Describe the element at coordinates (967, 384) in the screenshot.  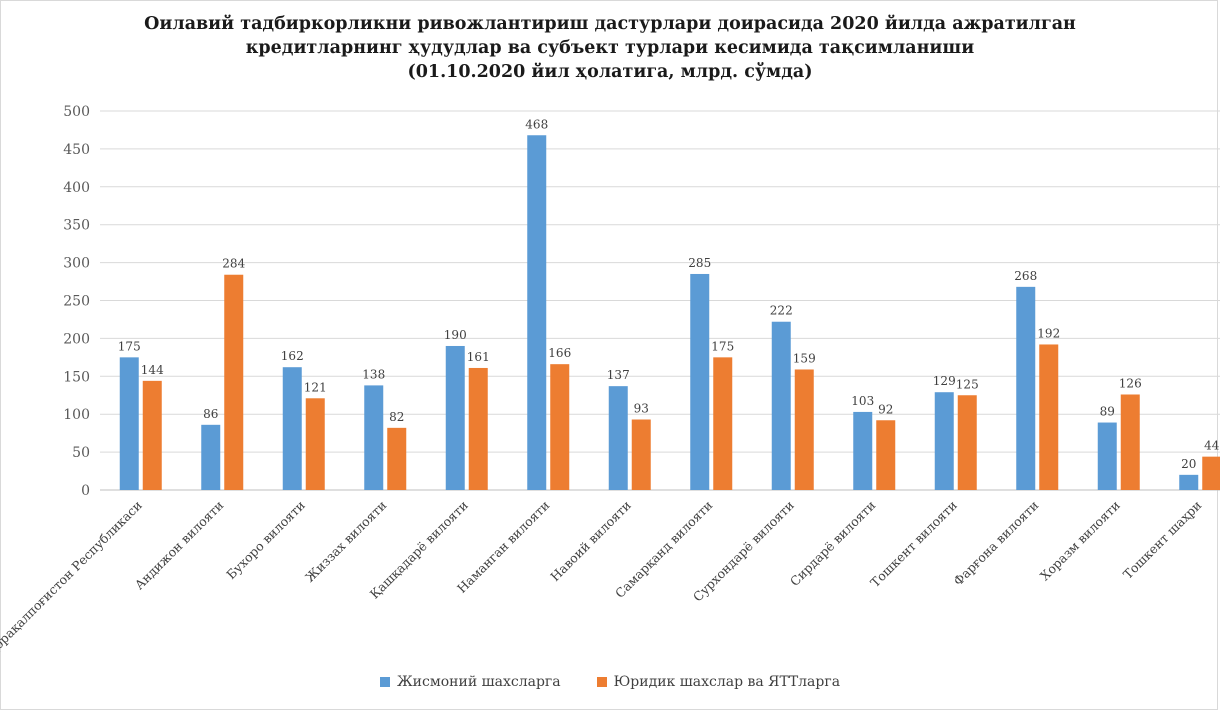
I see `data-label: 125` at that location.